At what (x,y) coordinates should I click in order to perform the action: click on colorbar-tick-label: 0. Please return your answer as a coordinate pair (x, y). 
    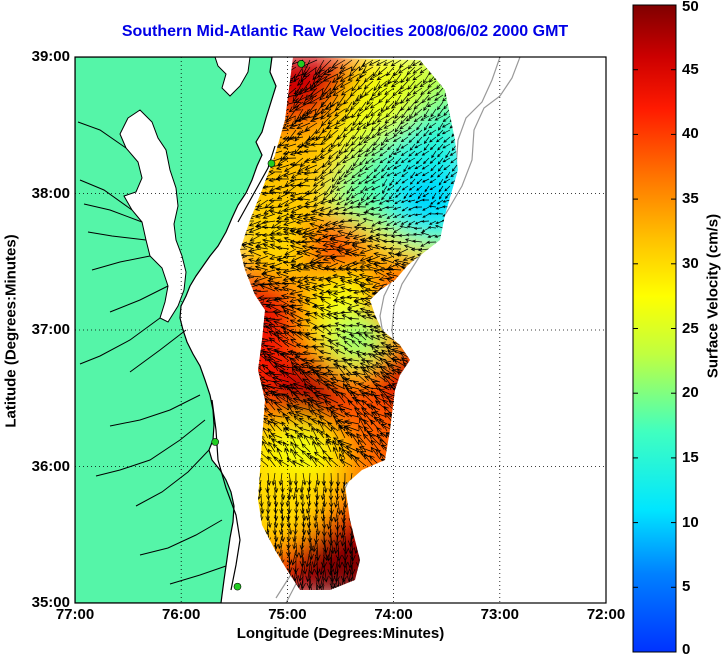
    Looking at the image, I should click on (686, 649).